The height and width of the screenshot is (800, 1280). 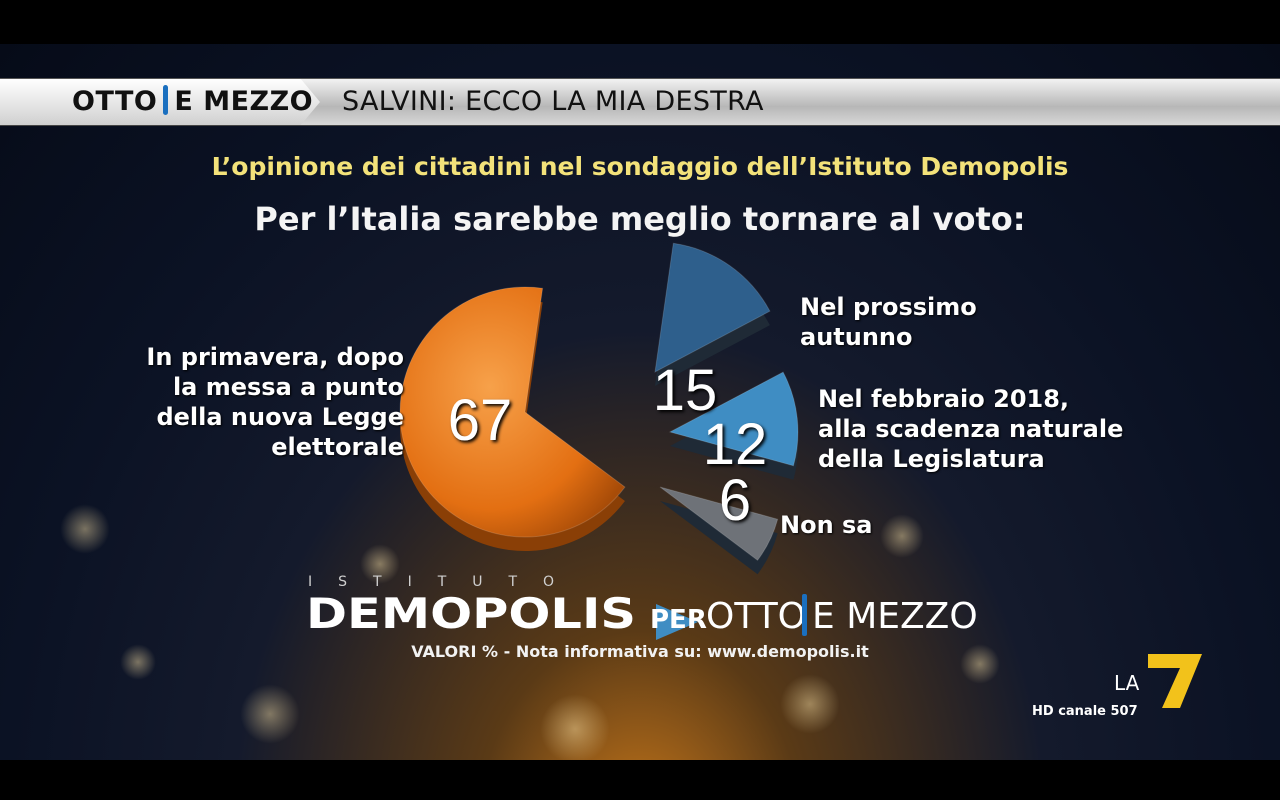 What do you see at coordinates (480, 420) in the screenshot?
I see `pie-value-label: 67` at bounding box center [480, 420].